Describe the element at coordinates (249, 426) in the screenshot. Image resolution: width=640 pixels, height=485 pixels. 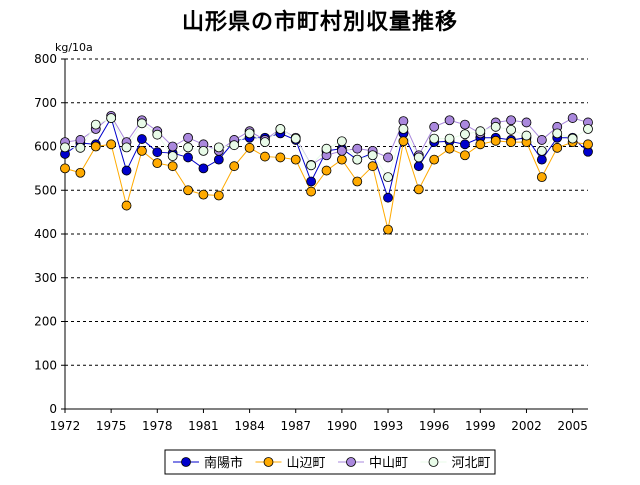
I see `x-tick-label: 1984` at that location.